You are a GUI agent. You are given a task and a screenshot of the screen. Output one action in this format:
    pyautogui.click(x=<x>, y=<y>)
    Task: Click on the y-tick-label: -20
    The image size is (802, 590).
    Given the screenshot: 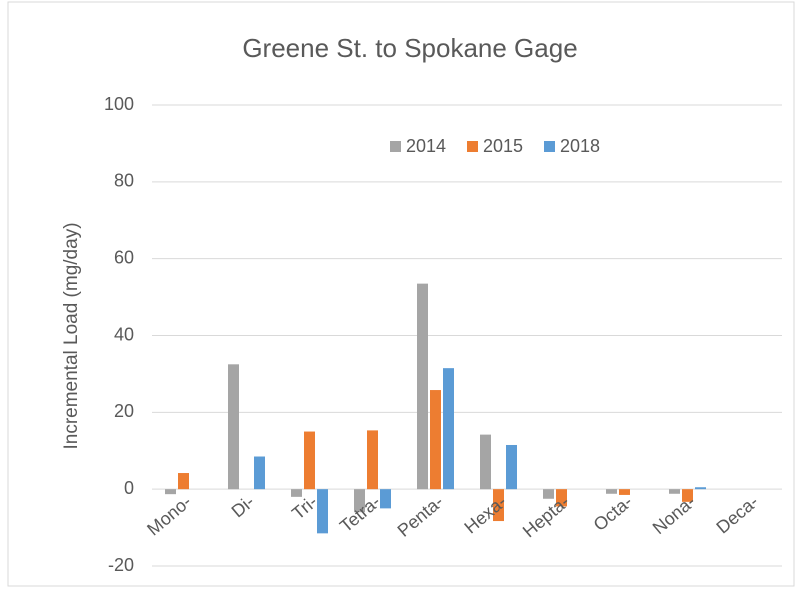 What is the action you would take?
    pyautogui.click(x=121, y=565)
    